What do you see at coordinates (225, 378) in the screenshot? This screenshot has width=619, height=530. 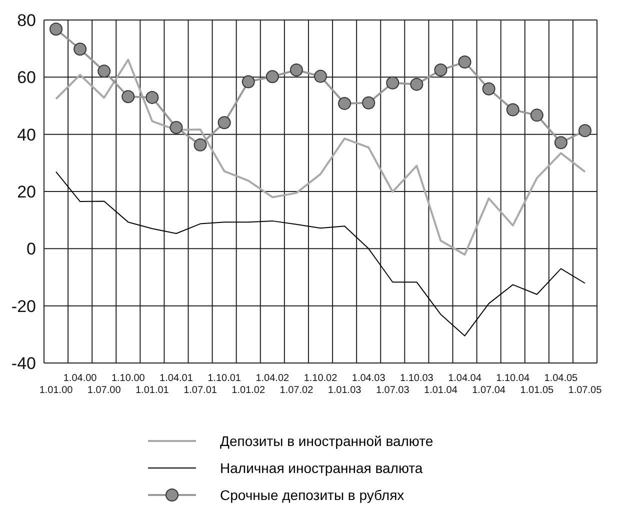 I see `x-tick-label: 1.10.01` at bounding box center [225, 378].